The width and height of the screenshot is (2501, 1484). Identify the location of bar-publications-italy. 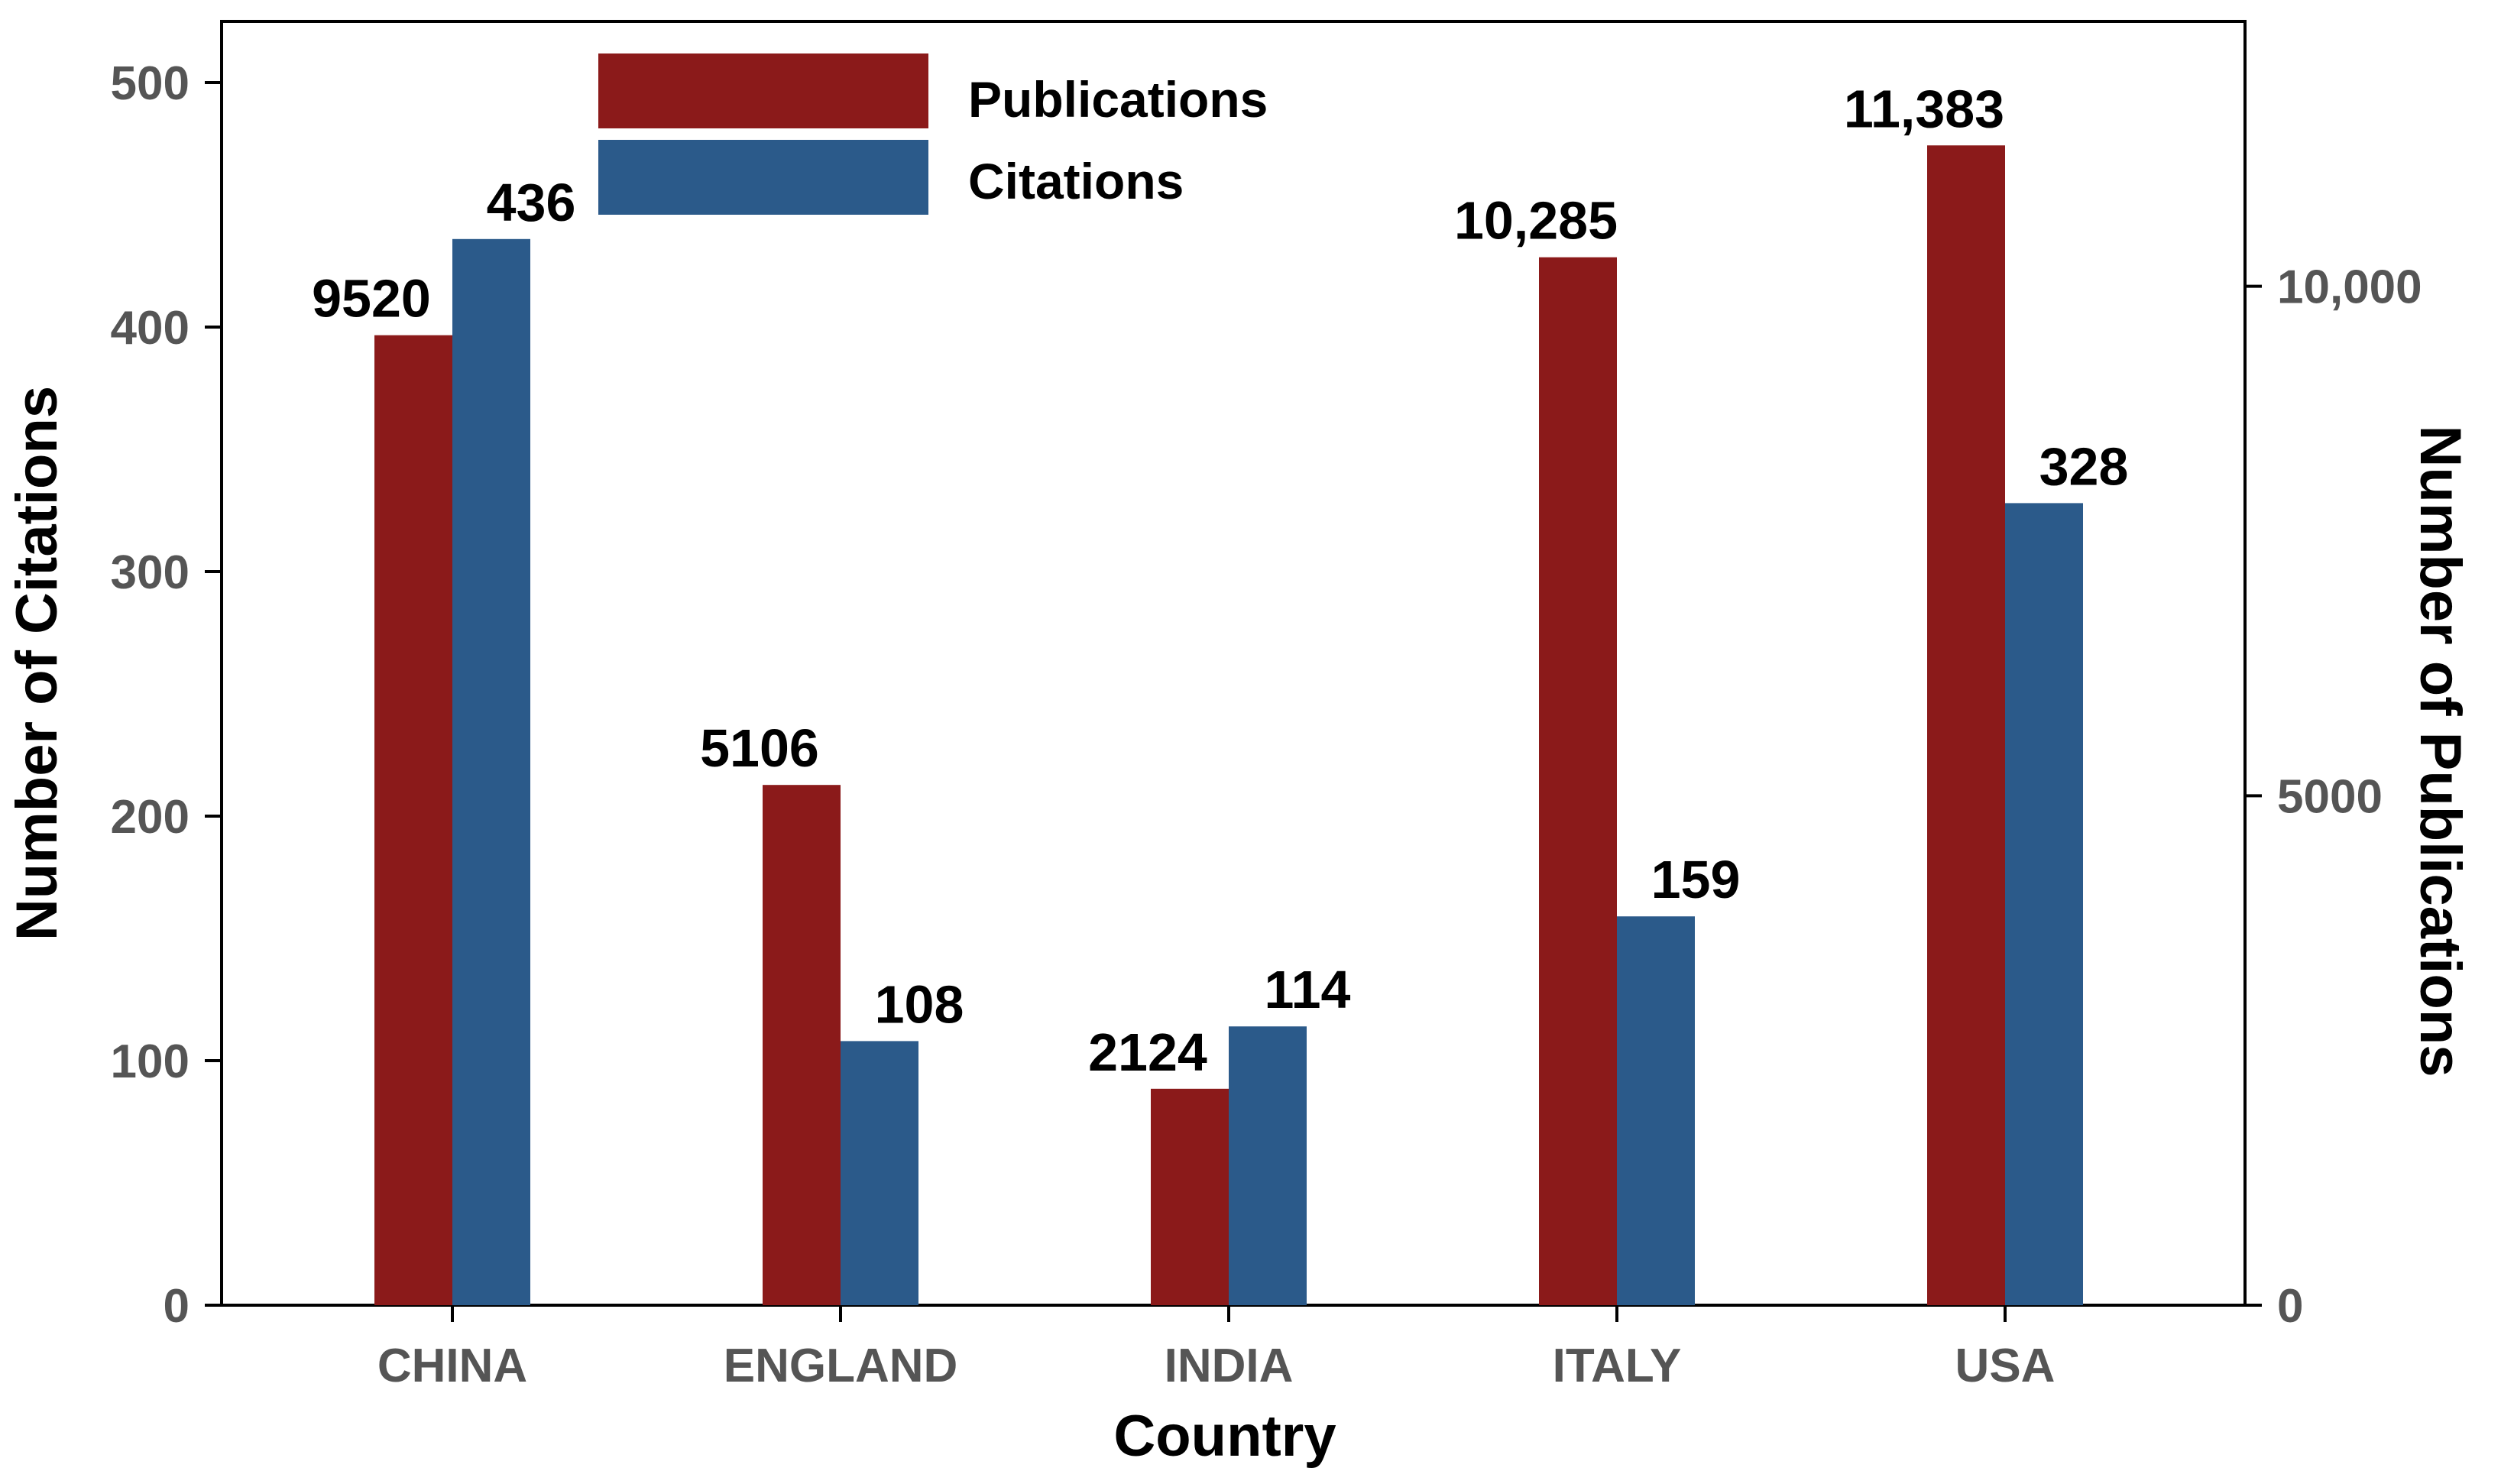
(1578, 782).